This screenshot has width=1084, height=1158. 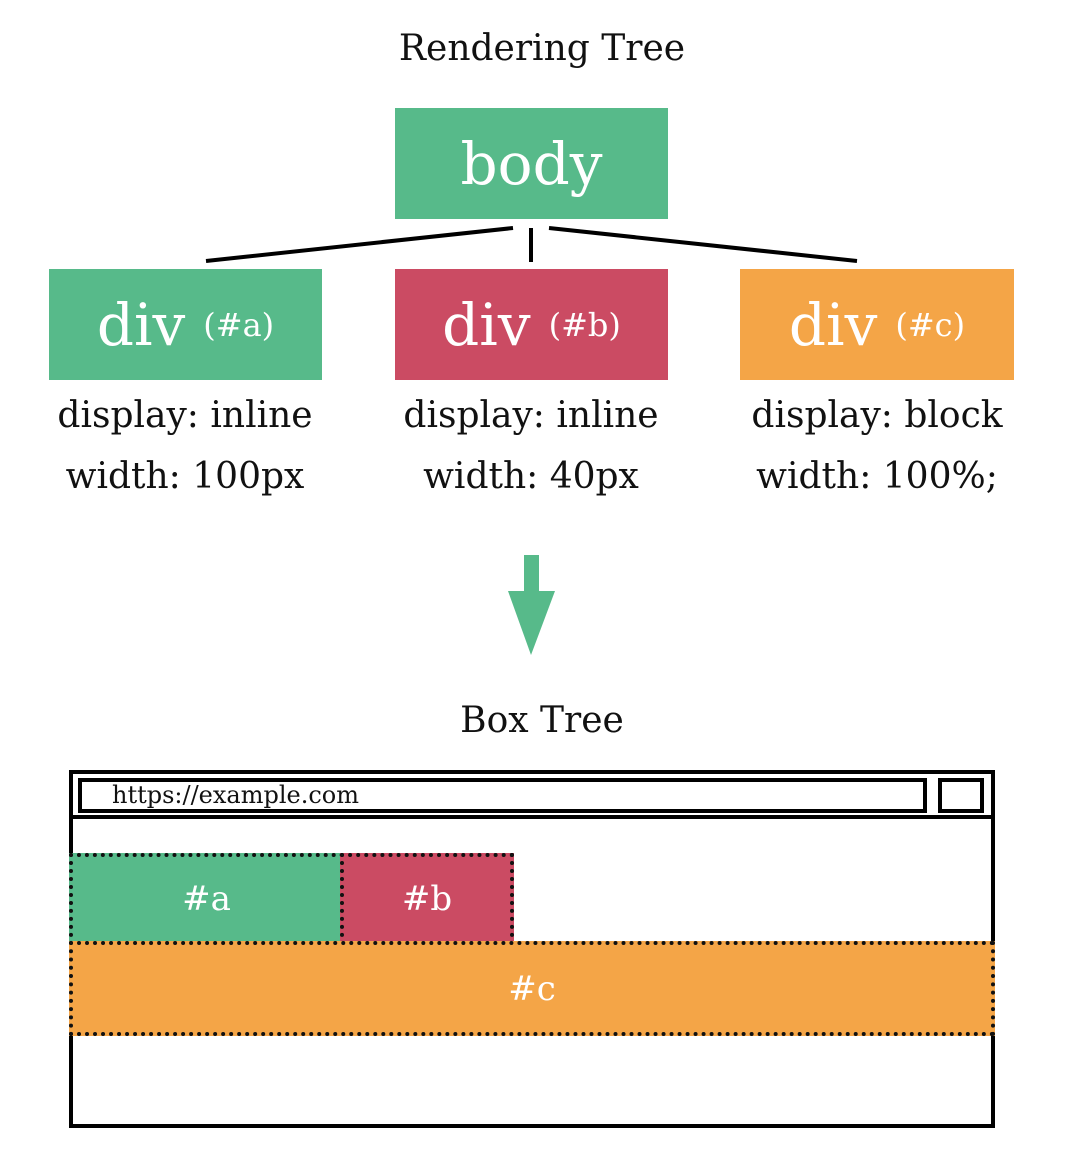 I want to click on div-b-label: div, so click(x=486, y=324).